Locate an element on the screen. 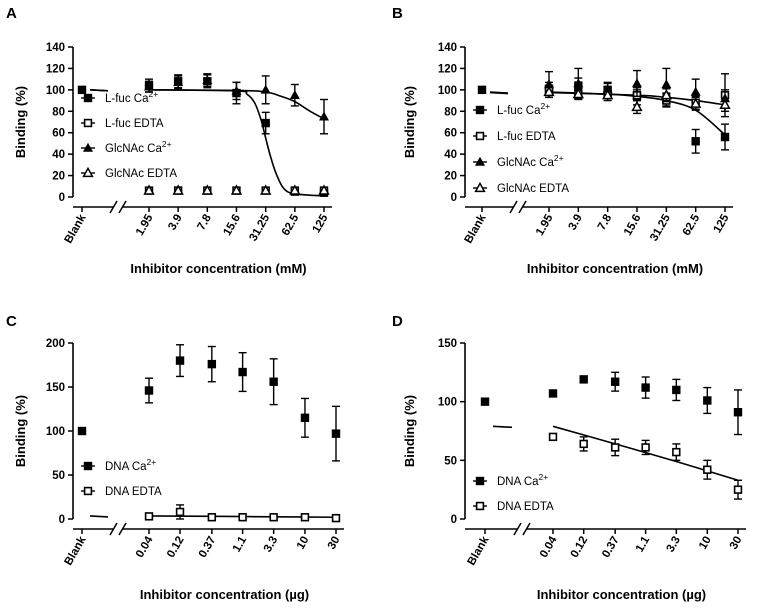  legend-label: GlcNAc Ca2+ is located at coordinates (138, 147).